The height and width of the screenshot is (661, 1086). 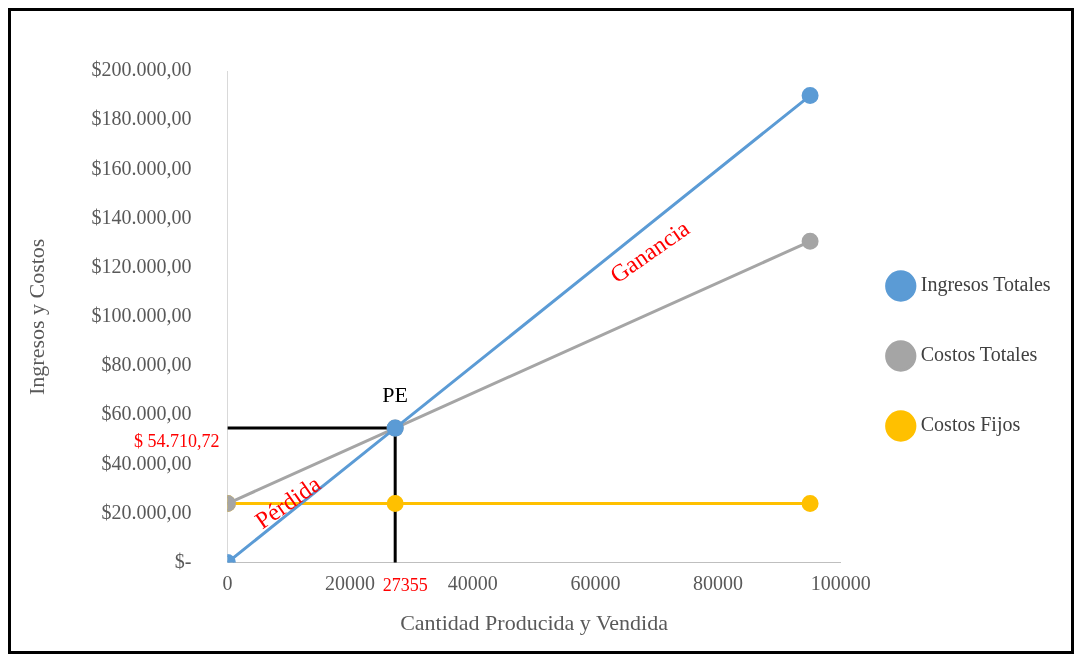 I want to click on y-tick-label: $200.000,00, so click(x=141, y=69).